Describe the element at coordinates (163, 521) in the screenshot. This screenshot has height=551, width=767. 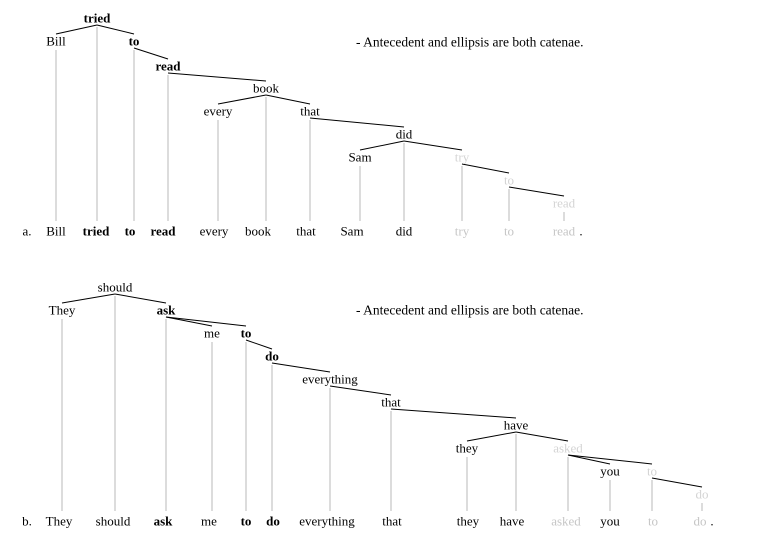
I see `sentence-word: ask` at that location.